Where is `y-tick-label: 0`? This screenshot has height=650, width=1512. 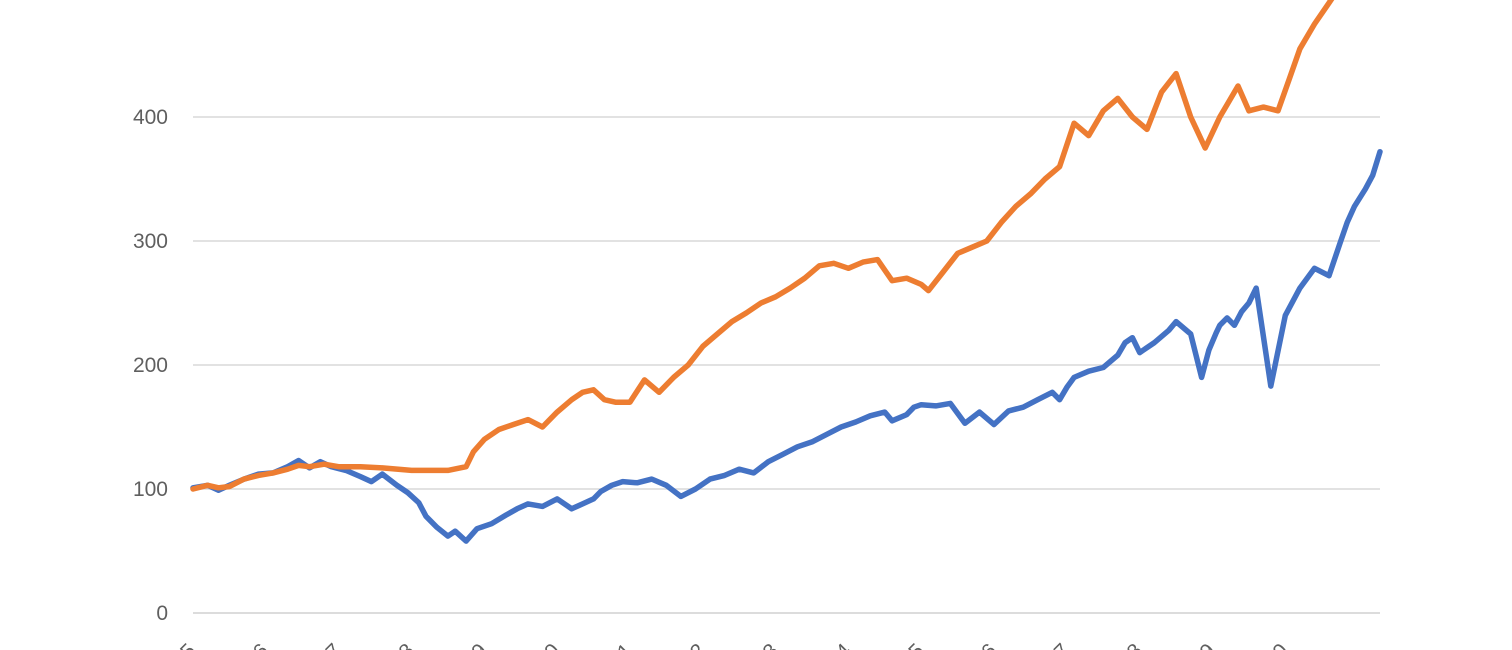
y-tick-label: 0 is located at coordinates (162, 613).